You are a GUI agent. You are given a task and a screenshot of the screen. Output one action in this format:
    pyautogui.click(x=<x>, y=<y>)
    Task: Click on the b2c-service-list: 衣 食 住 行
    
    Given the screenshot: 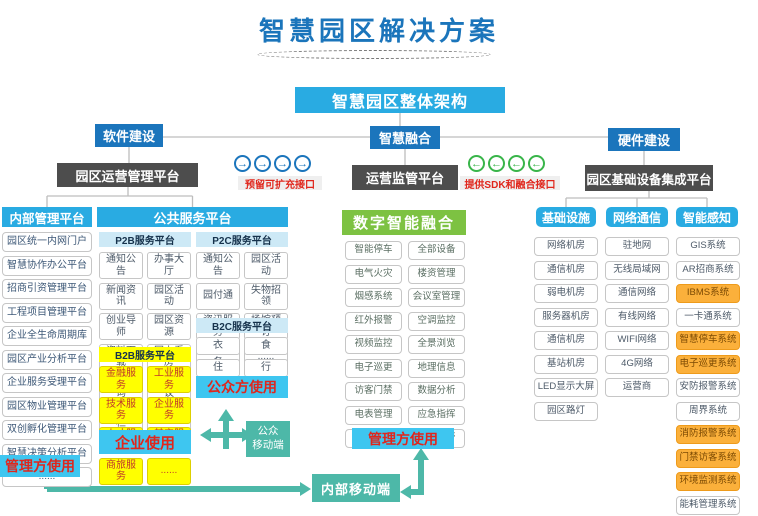 What is the action you would take?
    pyautogui.click(x=242, y=357)
    